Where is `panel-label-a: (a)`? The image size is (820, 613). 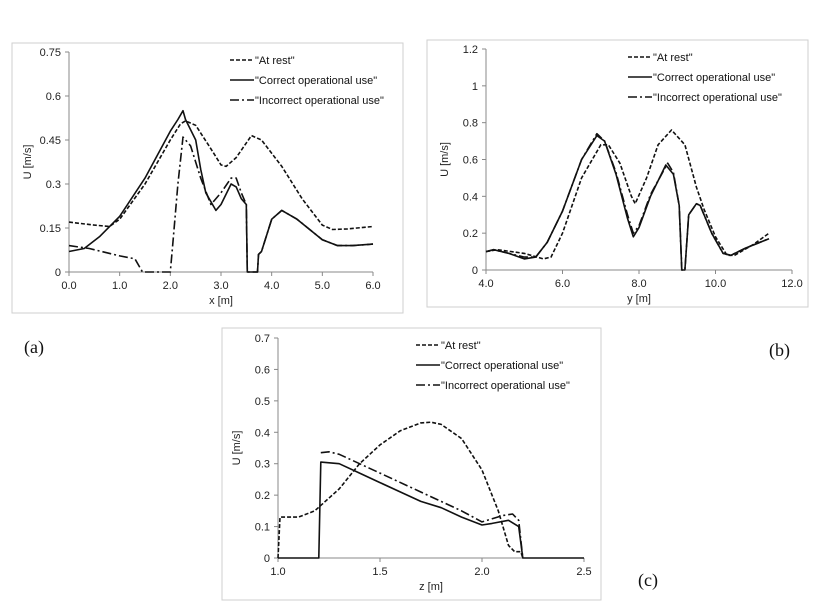
panel-label-a: (a) is located at coordinates (34, 347).